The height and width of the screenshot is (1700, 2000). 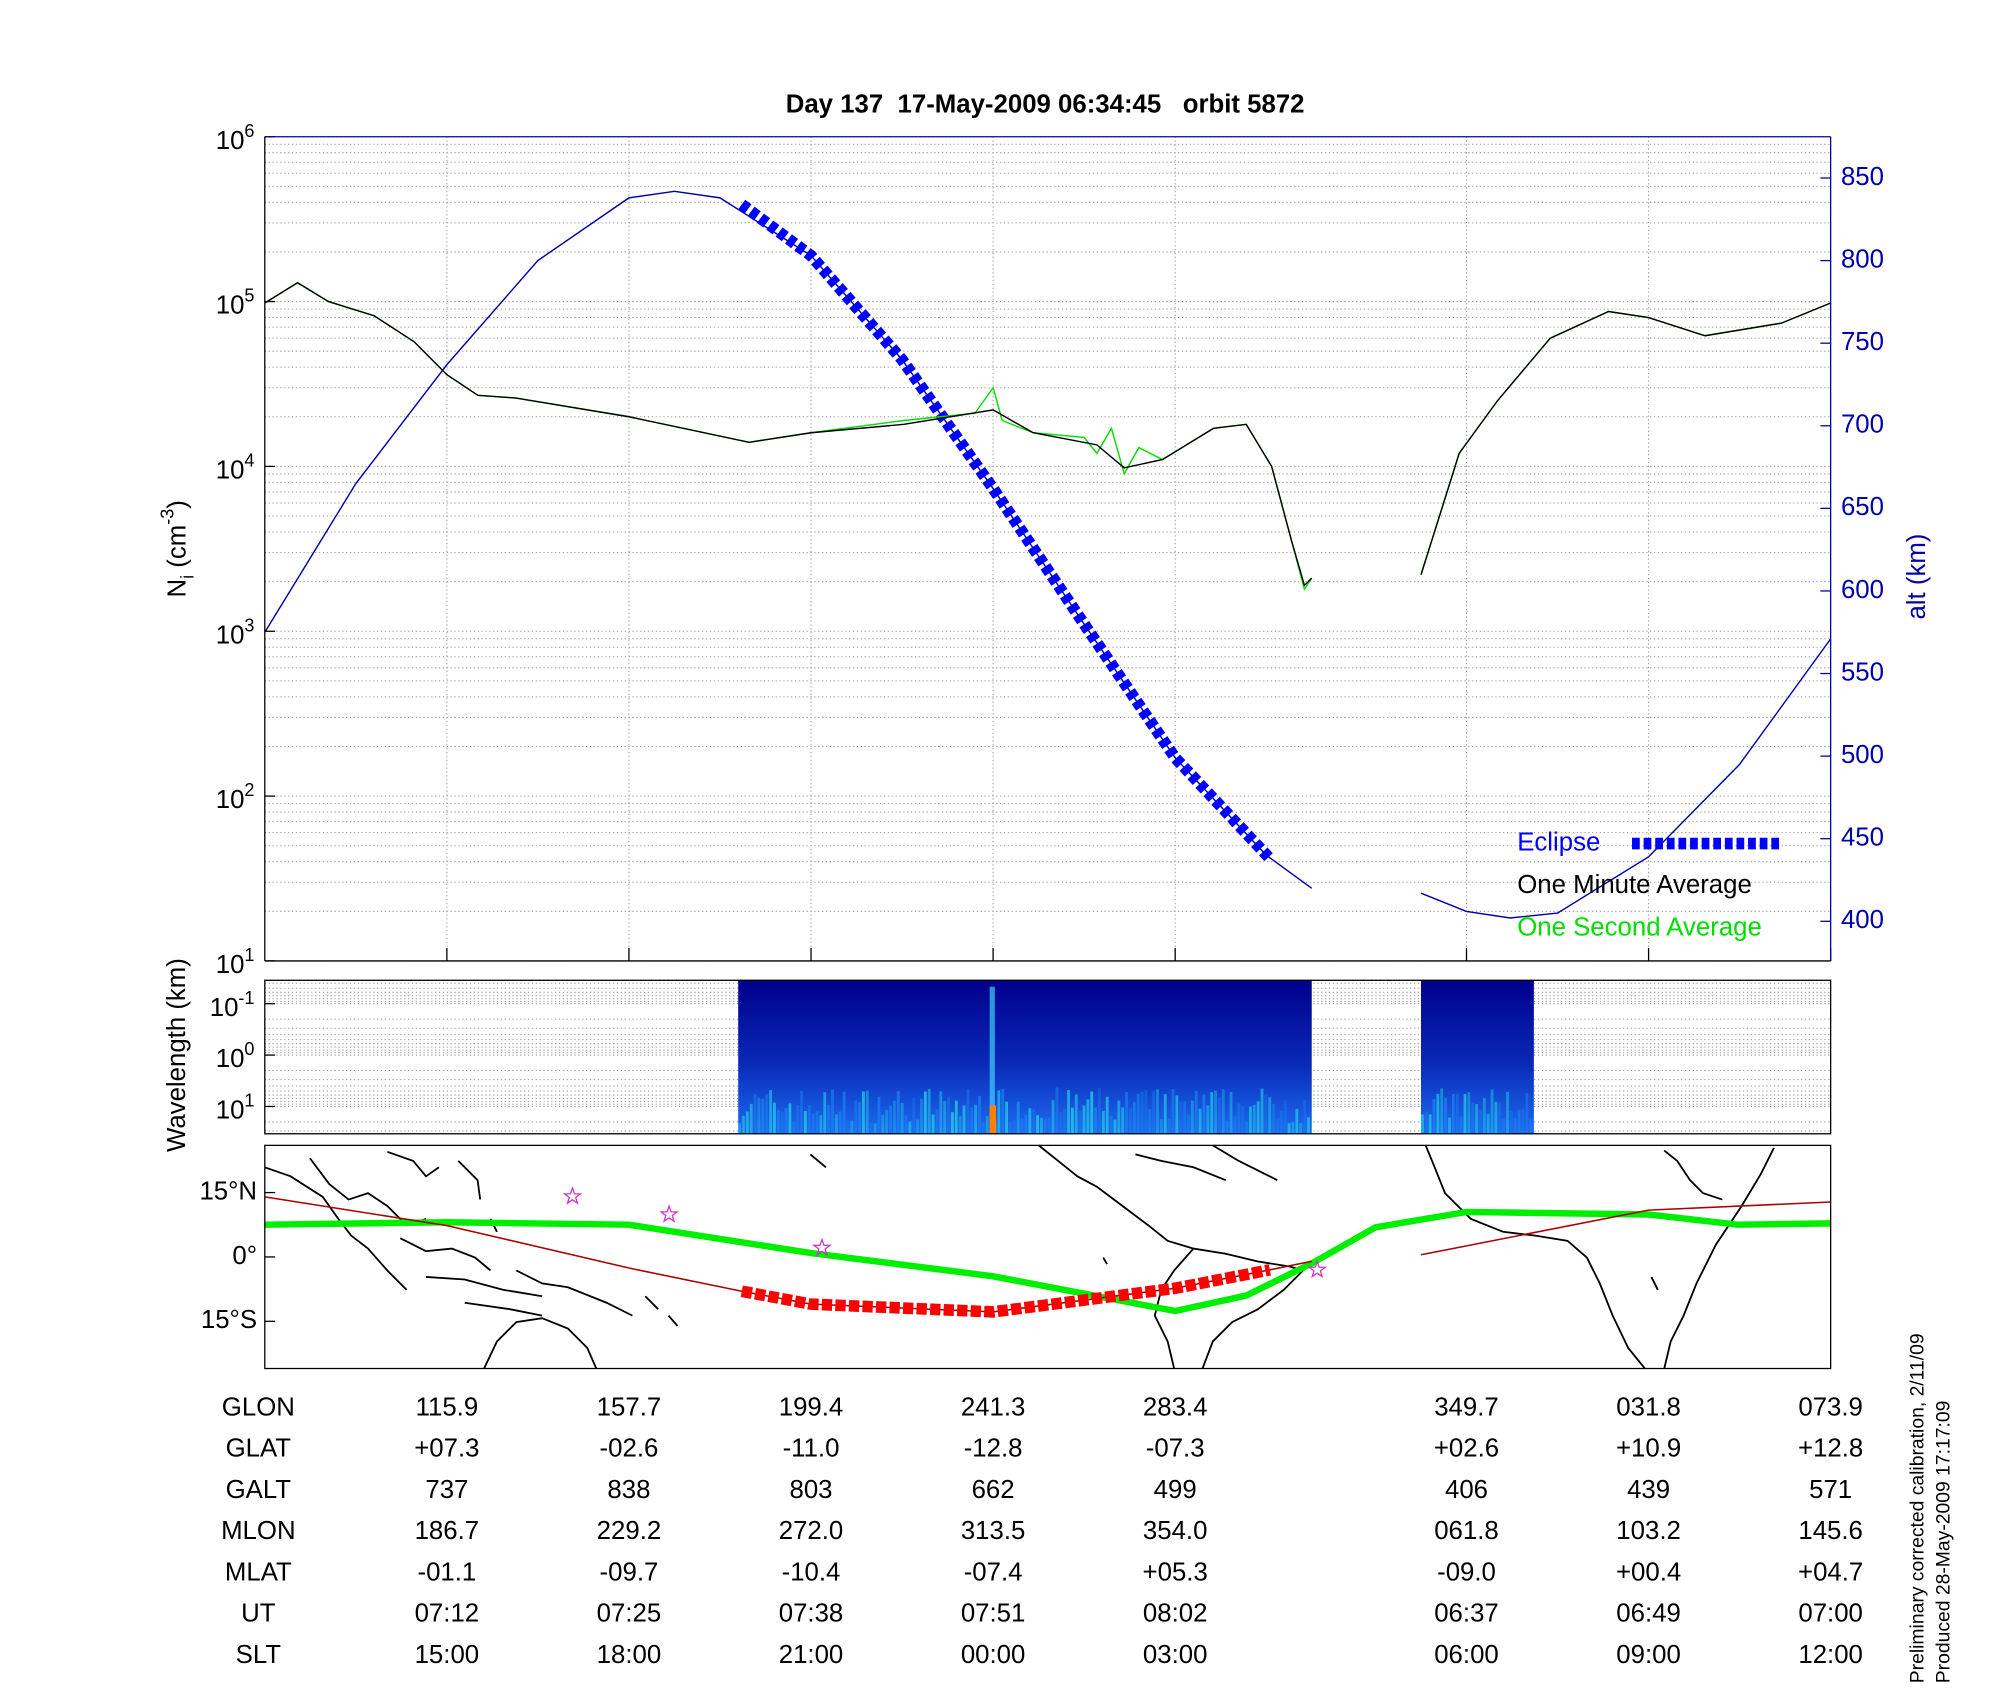 What do you see at coordinates (446, 1490) in the screenshot?
I see `table-cell: 737` at bounding box center [446, 1490].